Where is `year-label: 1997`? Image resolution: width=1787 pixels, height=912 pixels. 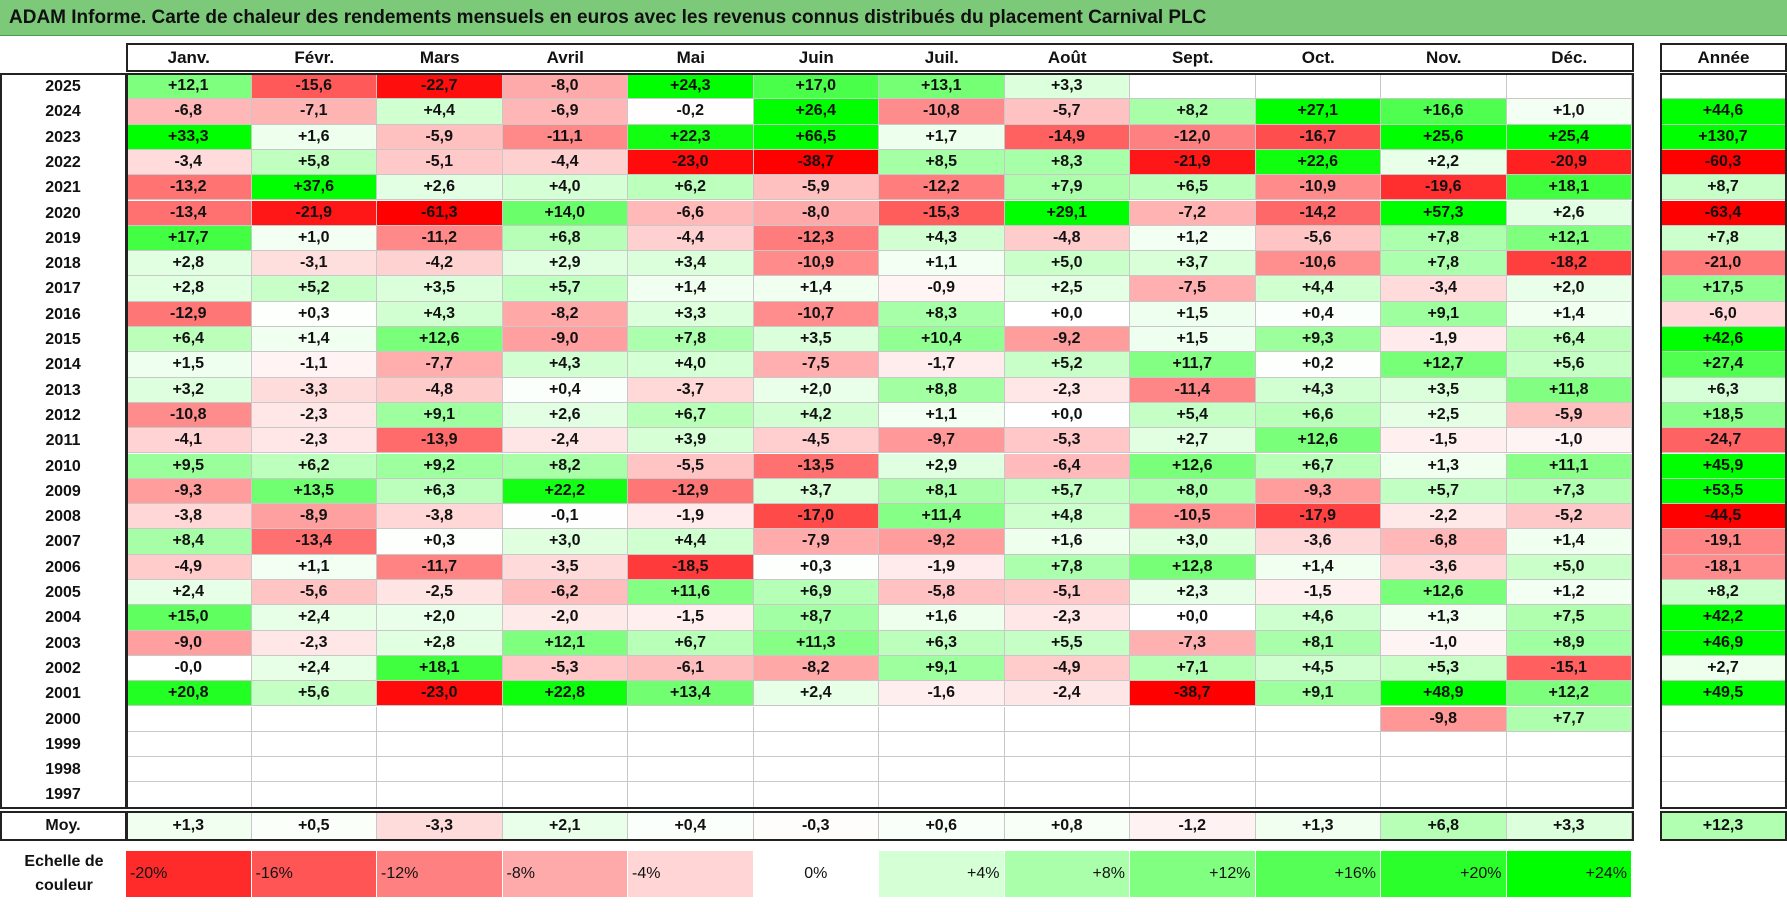 year-label: 1997 is located at coordinates (63, 795).